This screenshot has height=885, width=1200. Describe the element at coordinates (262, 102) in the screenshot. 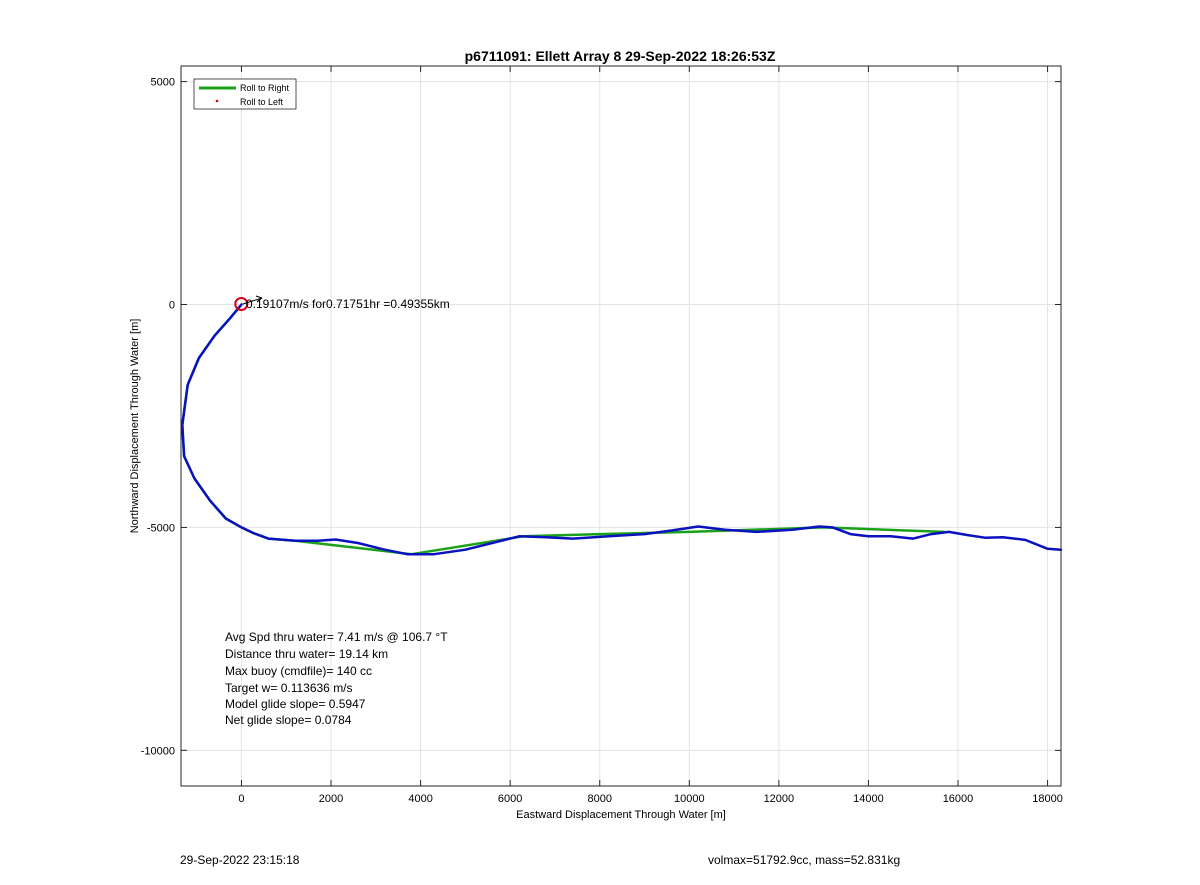

I see `legend-label-roll-left: Roll to Left` at that location.